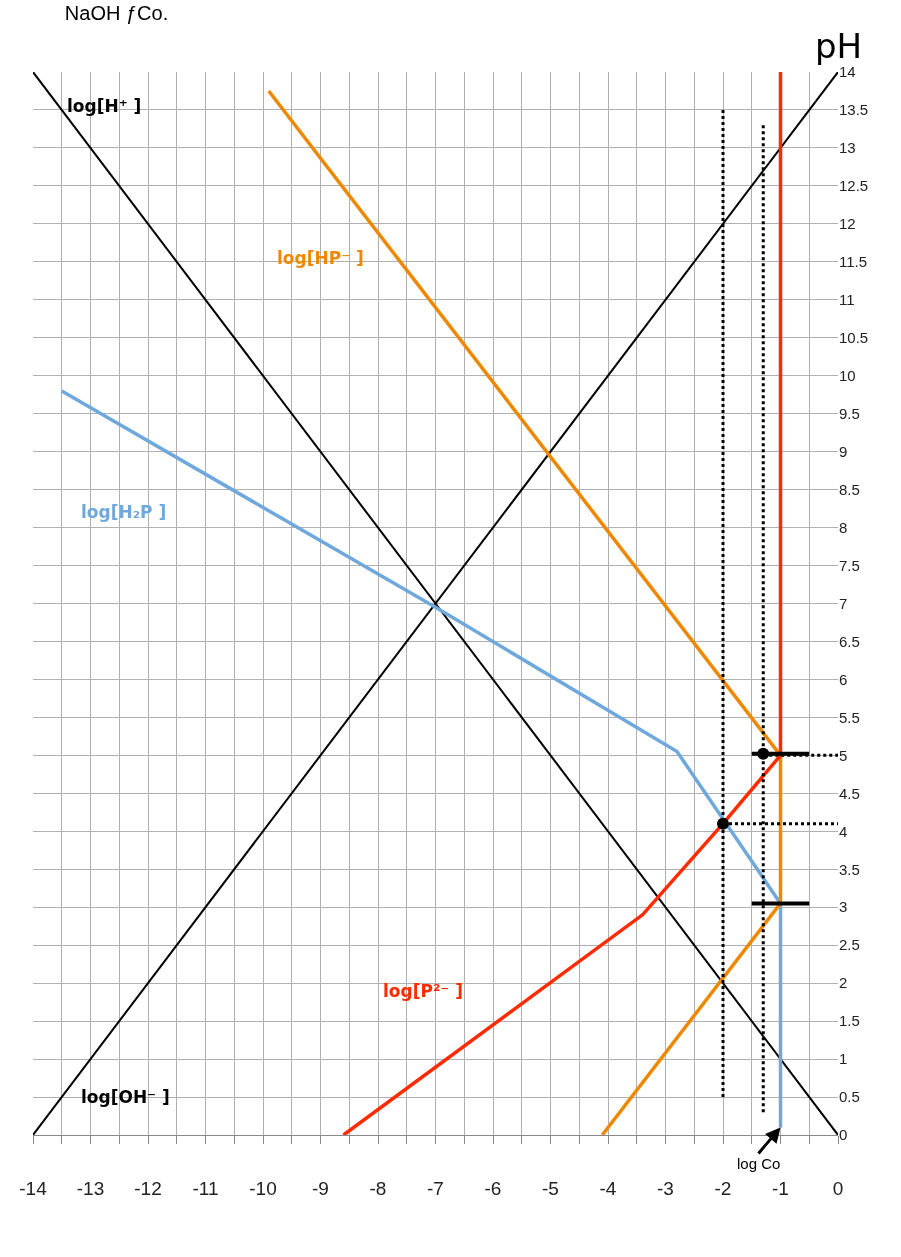 This screenshot has width=901, height=1257. What do you see at coordinates (125, 1097) in the screenshot?
I see `series-label: log[OH⁻ ]` at bounding box center [125, 1097].